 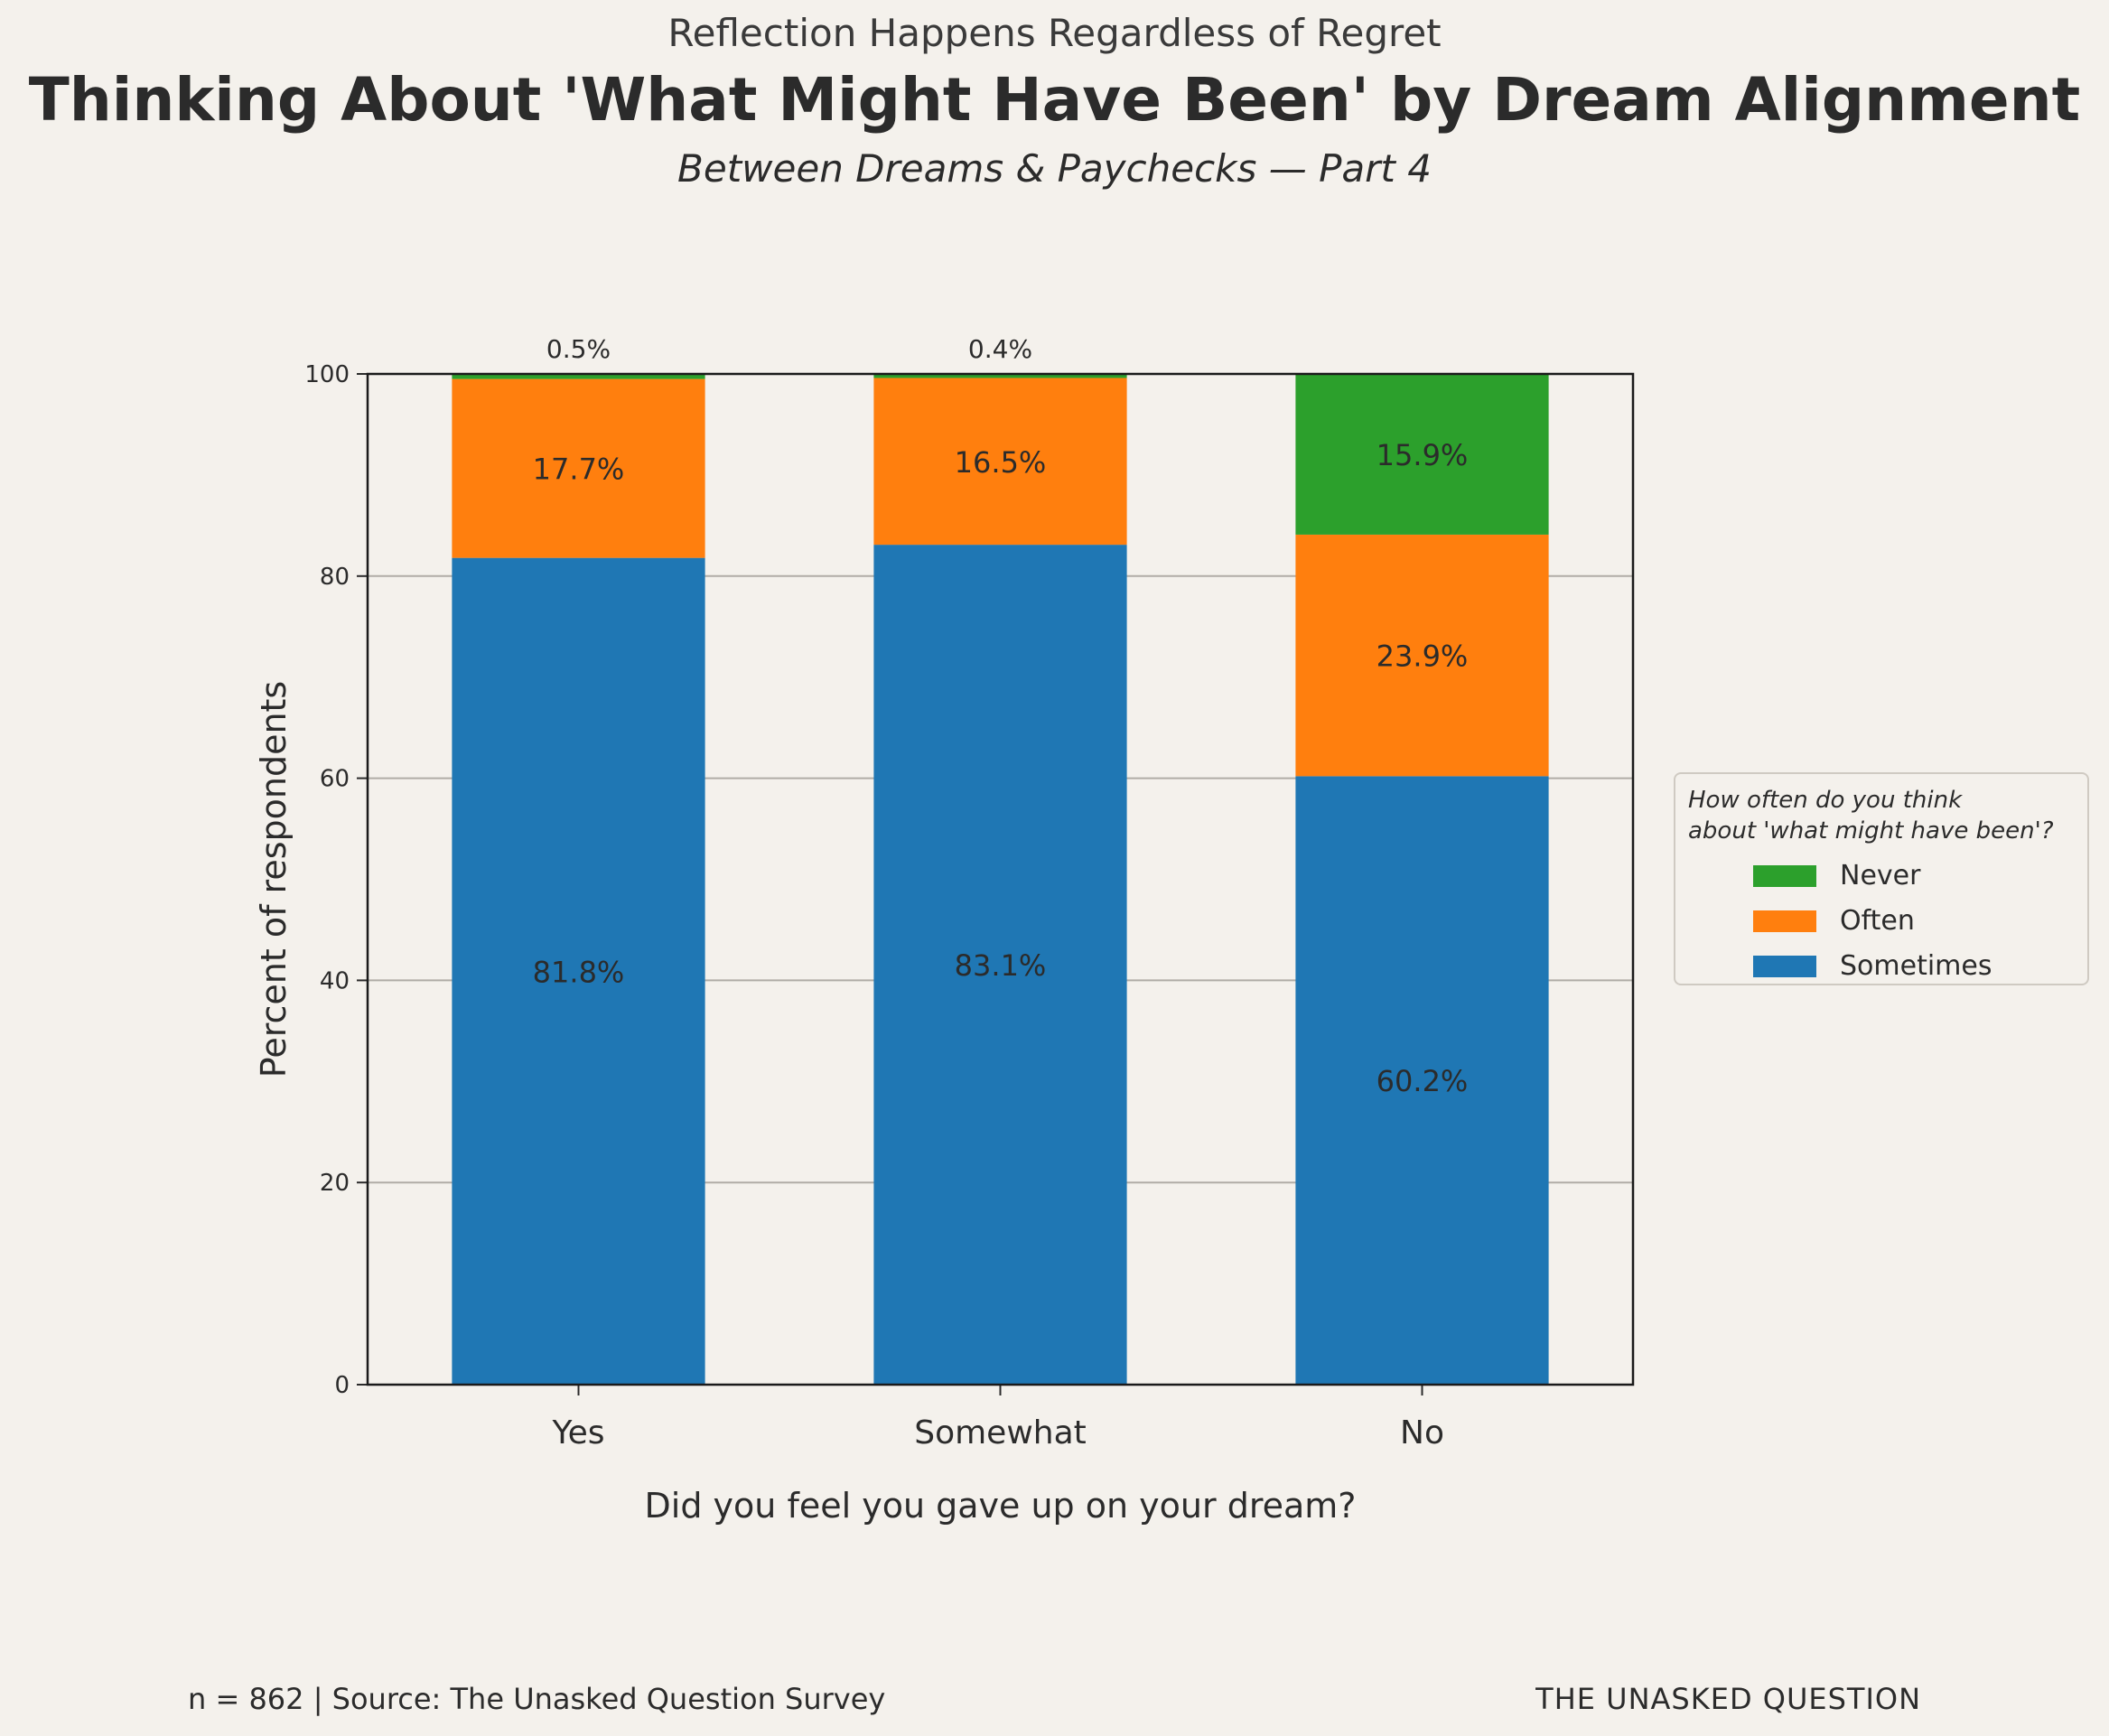 I want to click on y-tick-label: 80, so click(x=335, y=577).